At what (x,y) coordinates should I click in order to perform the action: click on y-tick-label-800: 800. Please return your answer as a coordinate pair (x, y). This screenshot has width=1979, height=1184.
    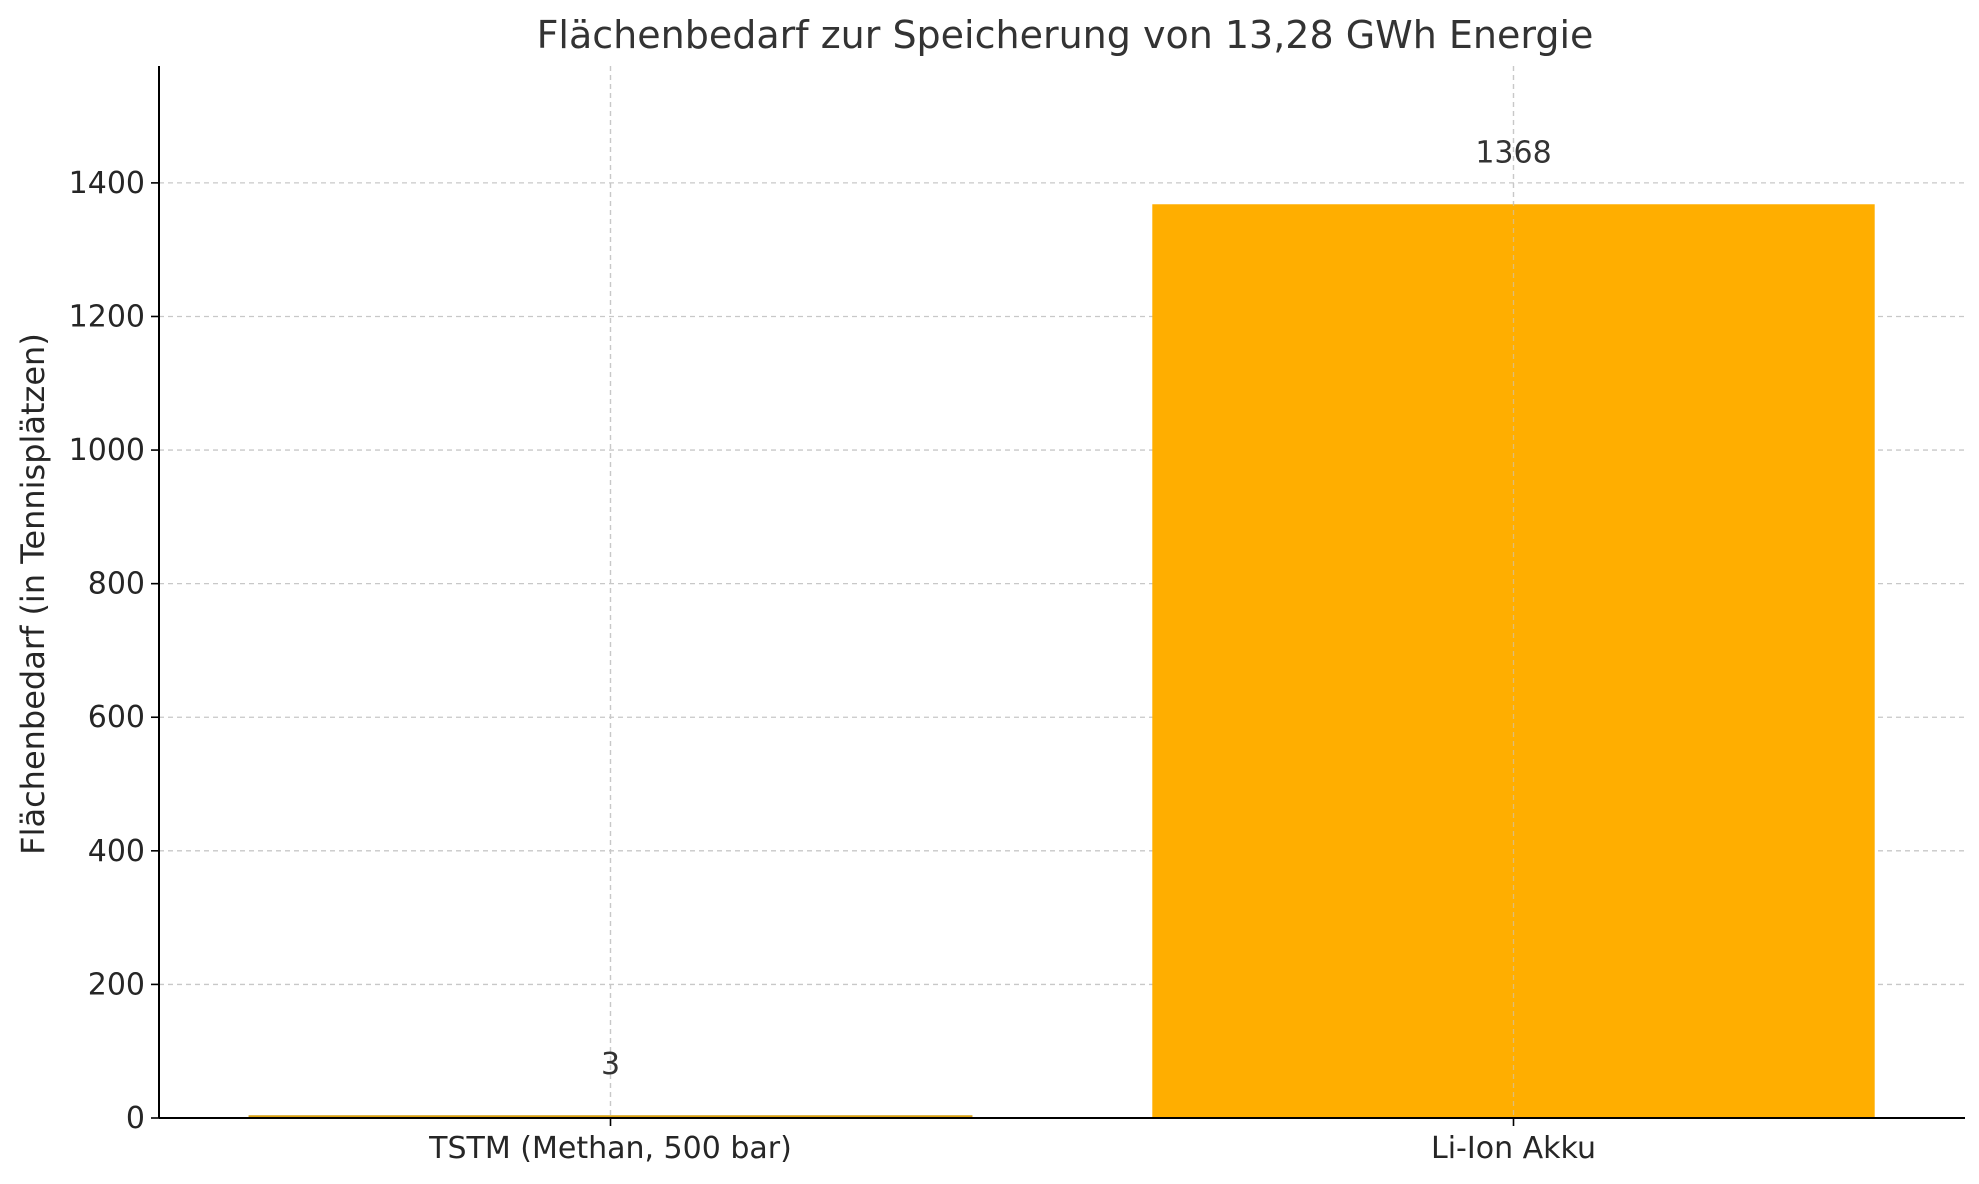
    Looking at the image, I should click on (116, 584).